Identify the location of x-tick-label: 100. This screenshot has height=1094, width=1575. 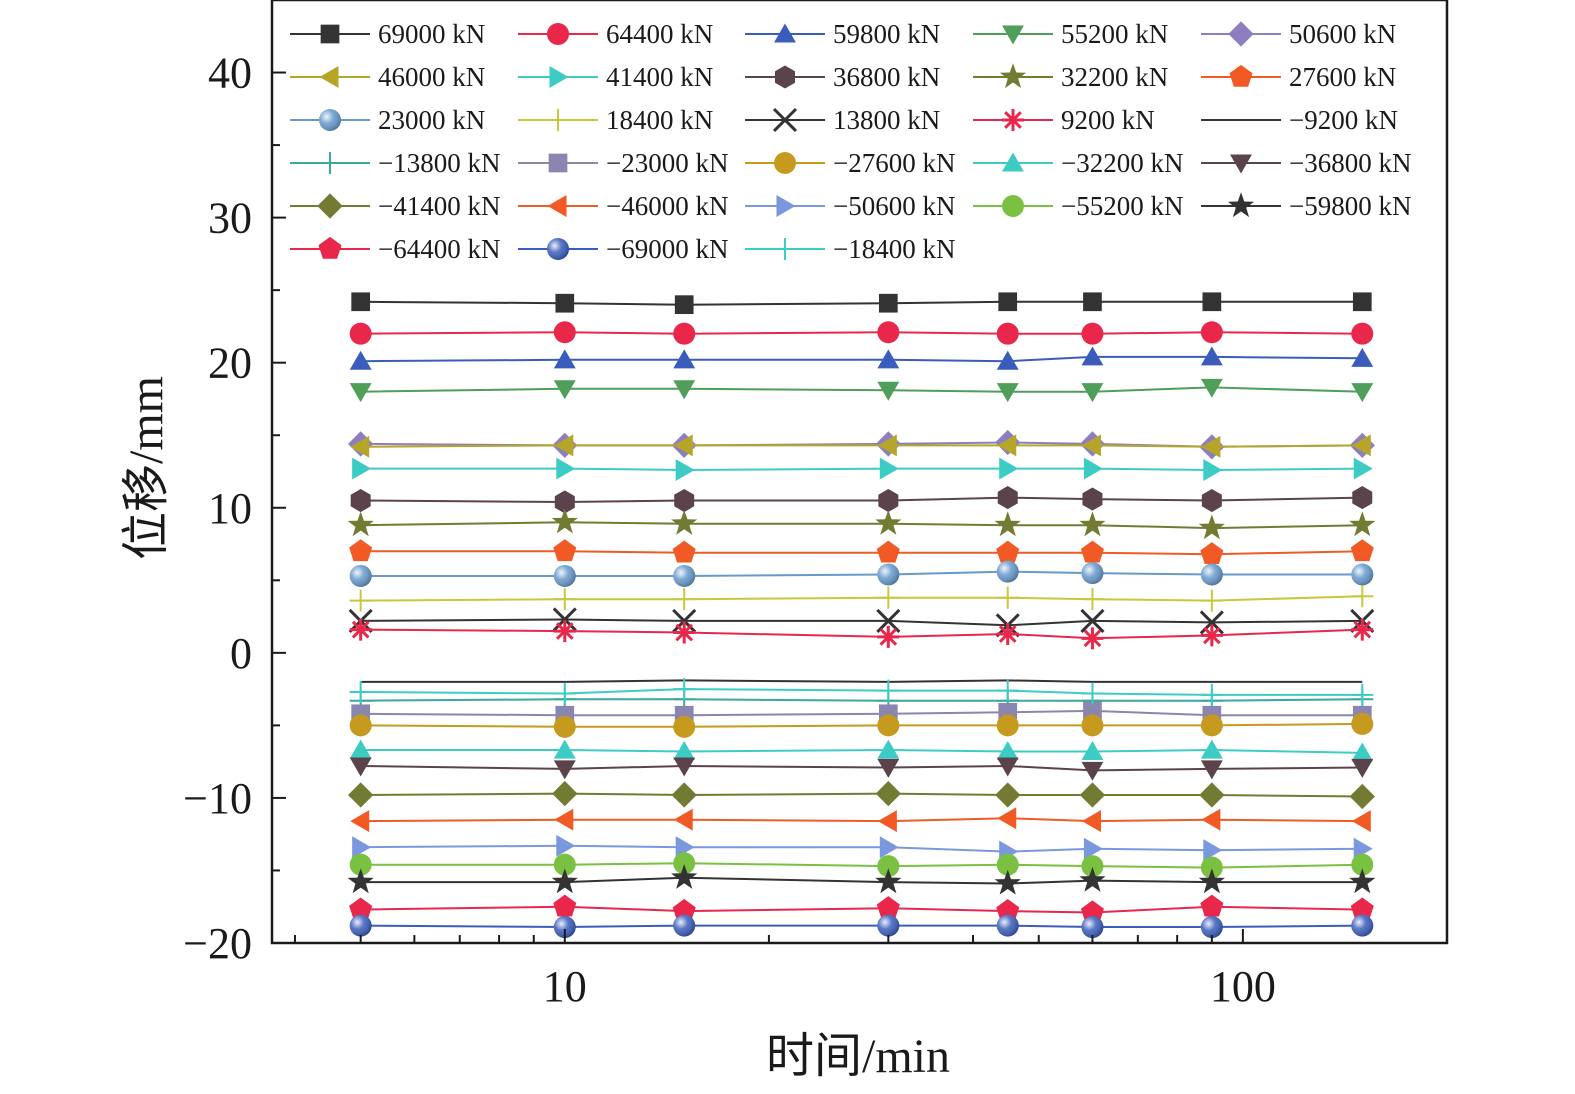
(1243, 986).